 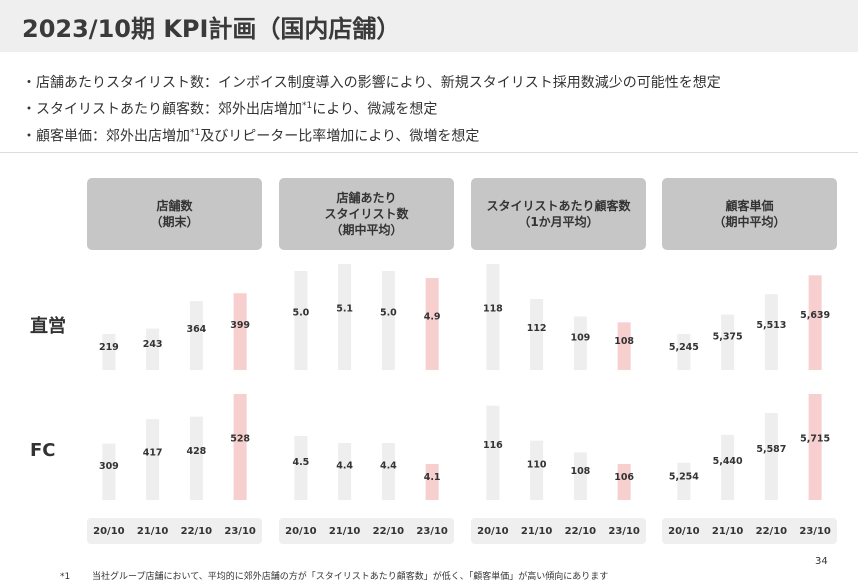 What do you see at coordinates (432, 316) in the screenshot?
I see `data-label-stylists-per-store-direct: 4.9` at bounding box center [432, 316].